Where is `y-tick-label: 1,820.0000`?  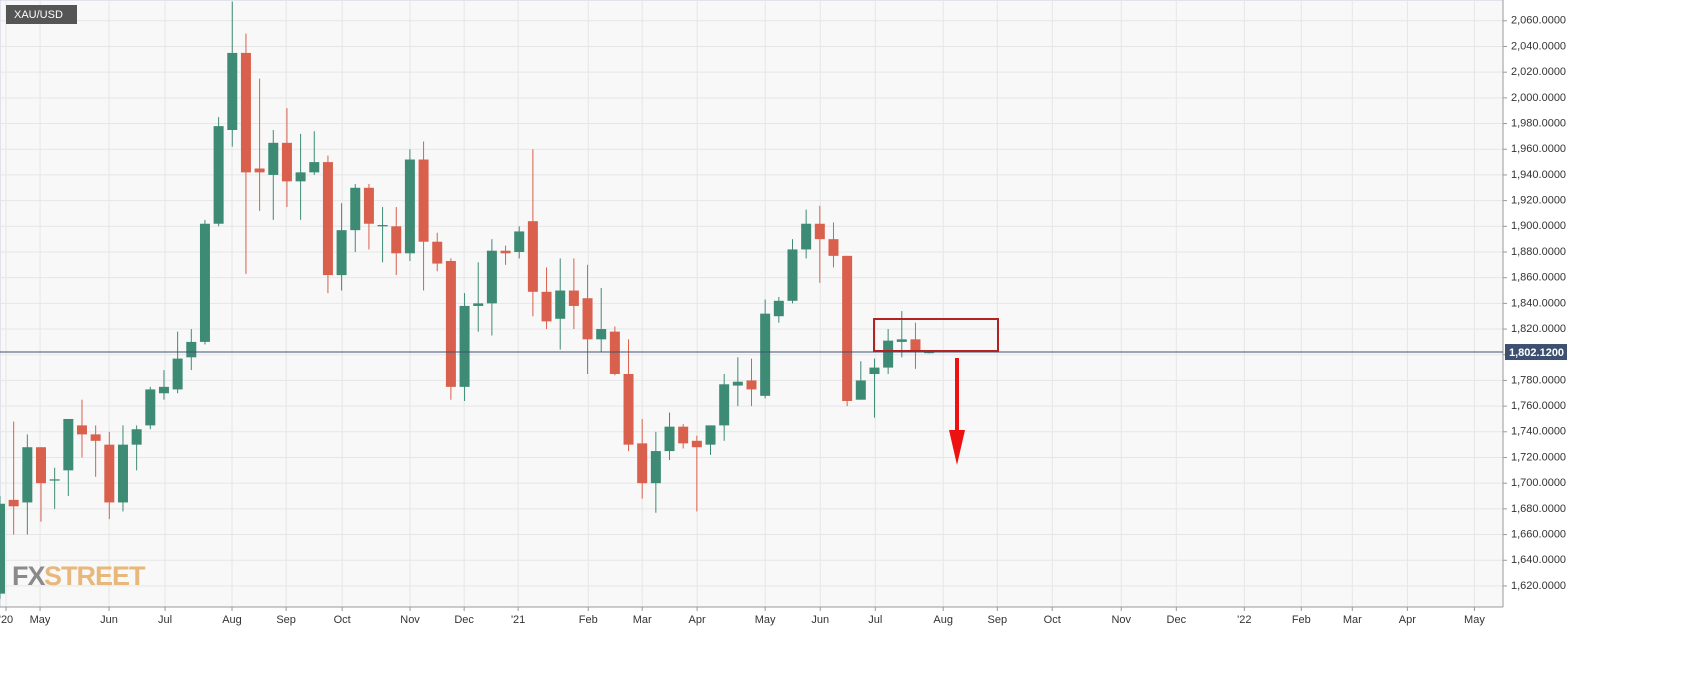 y-tick-label: 1,820.0000 is located at coordinates (1538, 329).